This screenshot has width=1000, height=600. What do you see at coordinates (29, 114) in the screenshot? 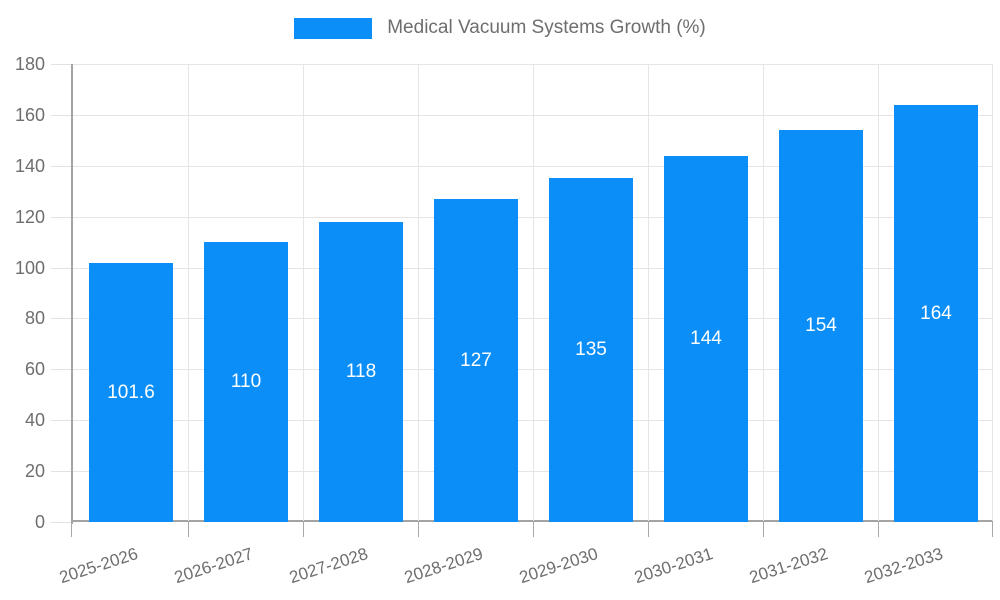
I see `y-tick-label: 160` at bounding box center [29, 114].